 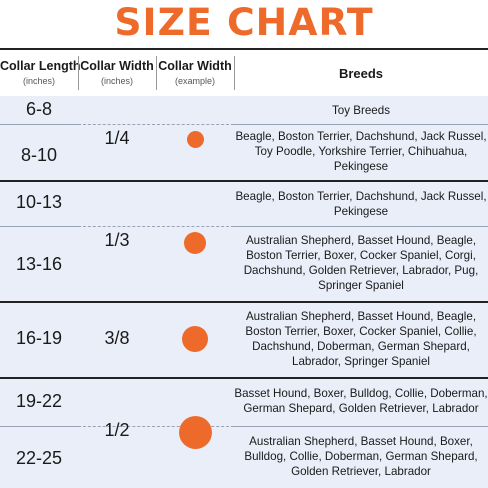 What do you see at coordinates (39, 401) in the screenshot?
I see `table-row-length: 19-22` at bounding box center [39, 401].